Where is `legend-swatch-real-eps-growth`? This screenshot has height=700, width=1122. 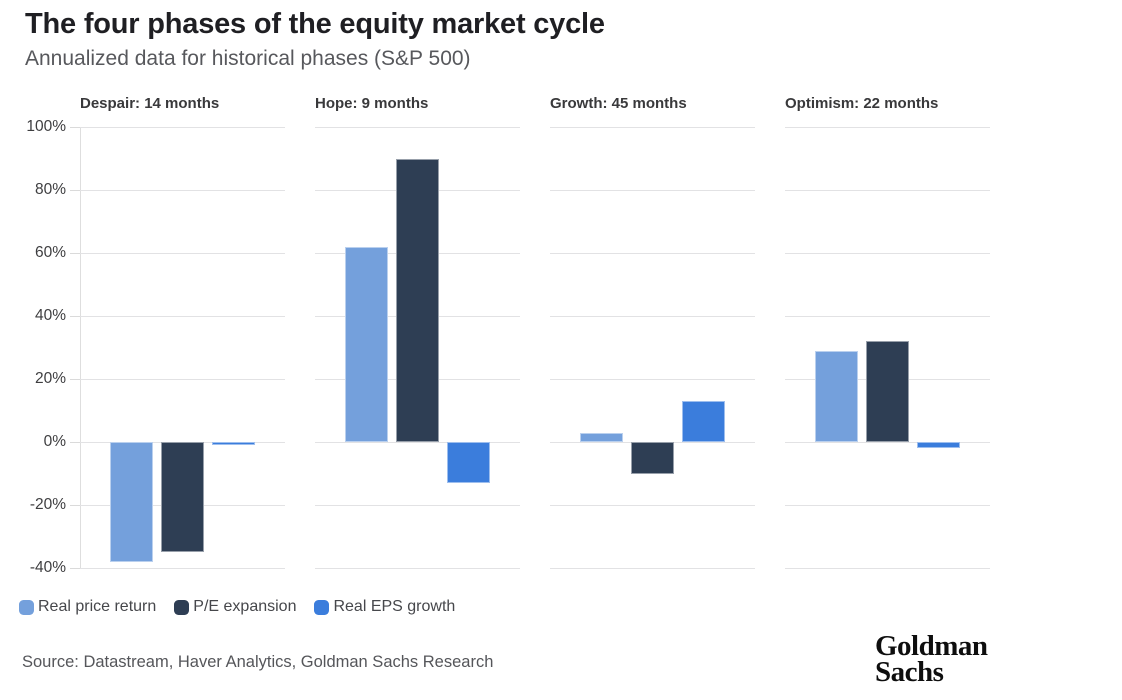
legend-swatch-real-eps-growth is located at coordinates (322, 607).